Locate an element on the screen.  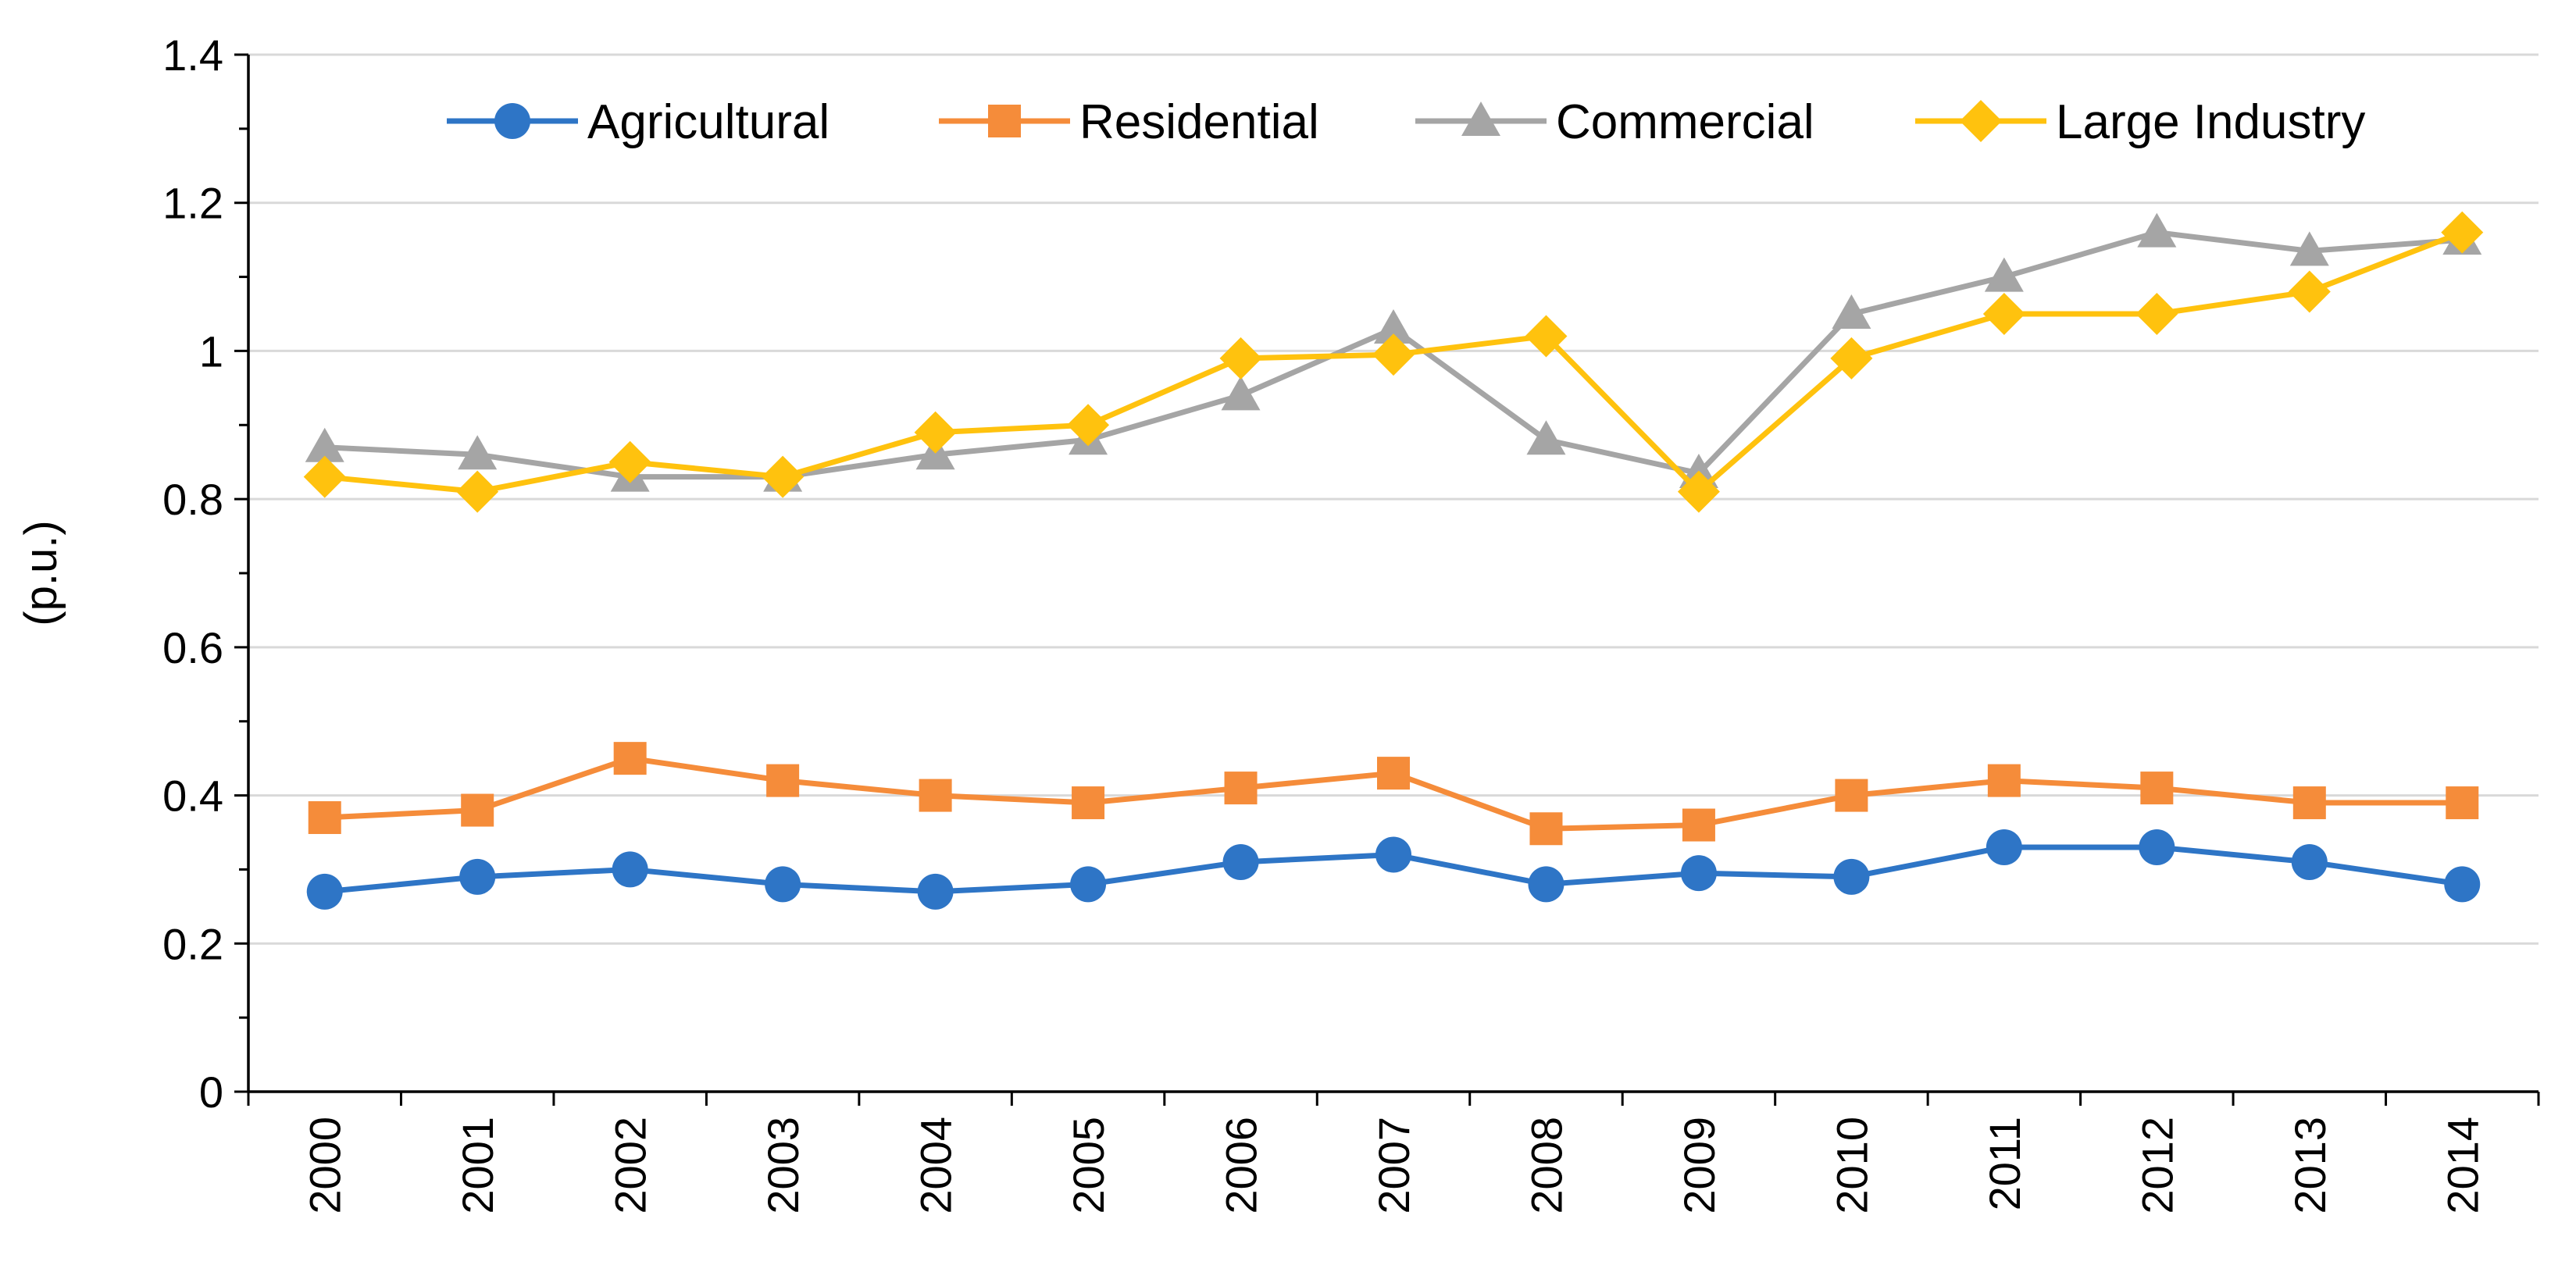
legend-item-residential: Residential is located at coordinates (1129, 122).